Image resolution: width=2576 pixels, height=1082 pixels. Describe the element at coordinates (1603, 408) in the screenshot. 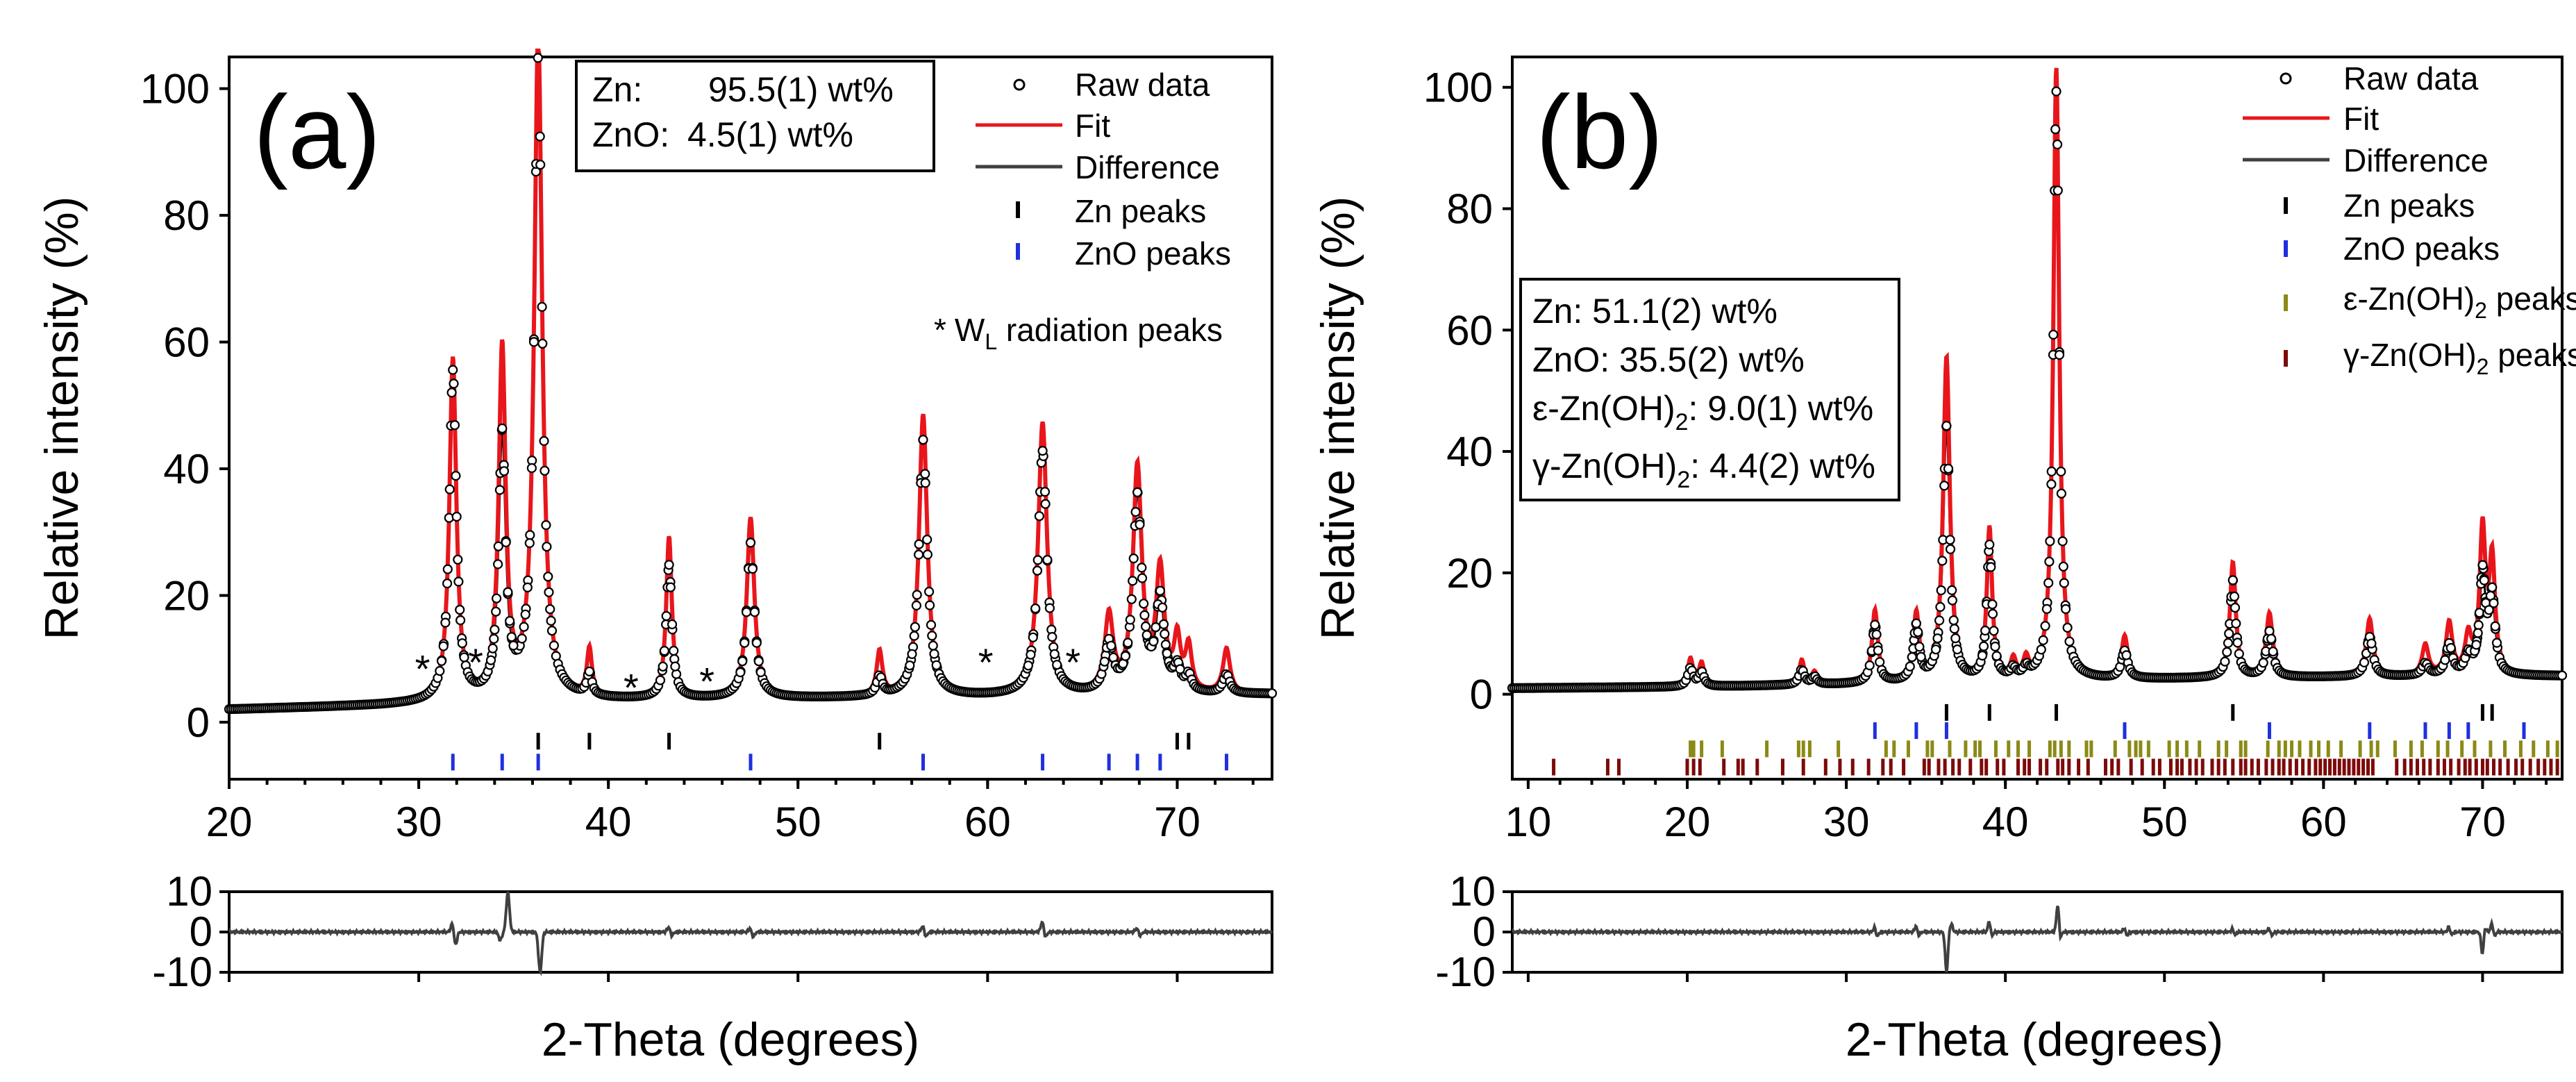

I see `panel-b-info-eps-prefix: ε-Zn(OH)` at that location.